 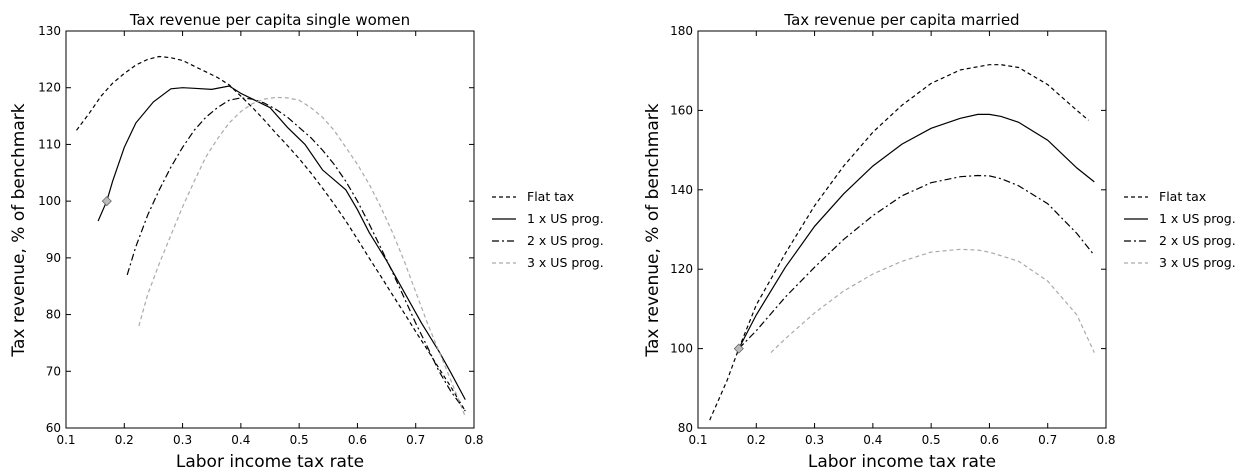 I want to click on y-tick-label: 160, so click(x=681, y=110).